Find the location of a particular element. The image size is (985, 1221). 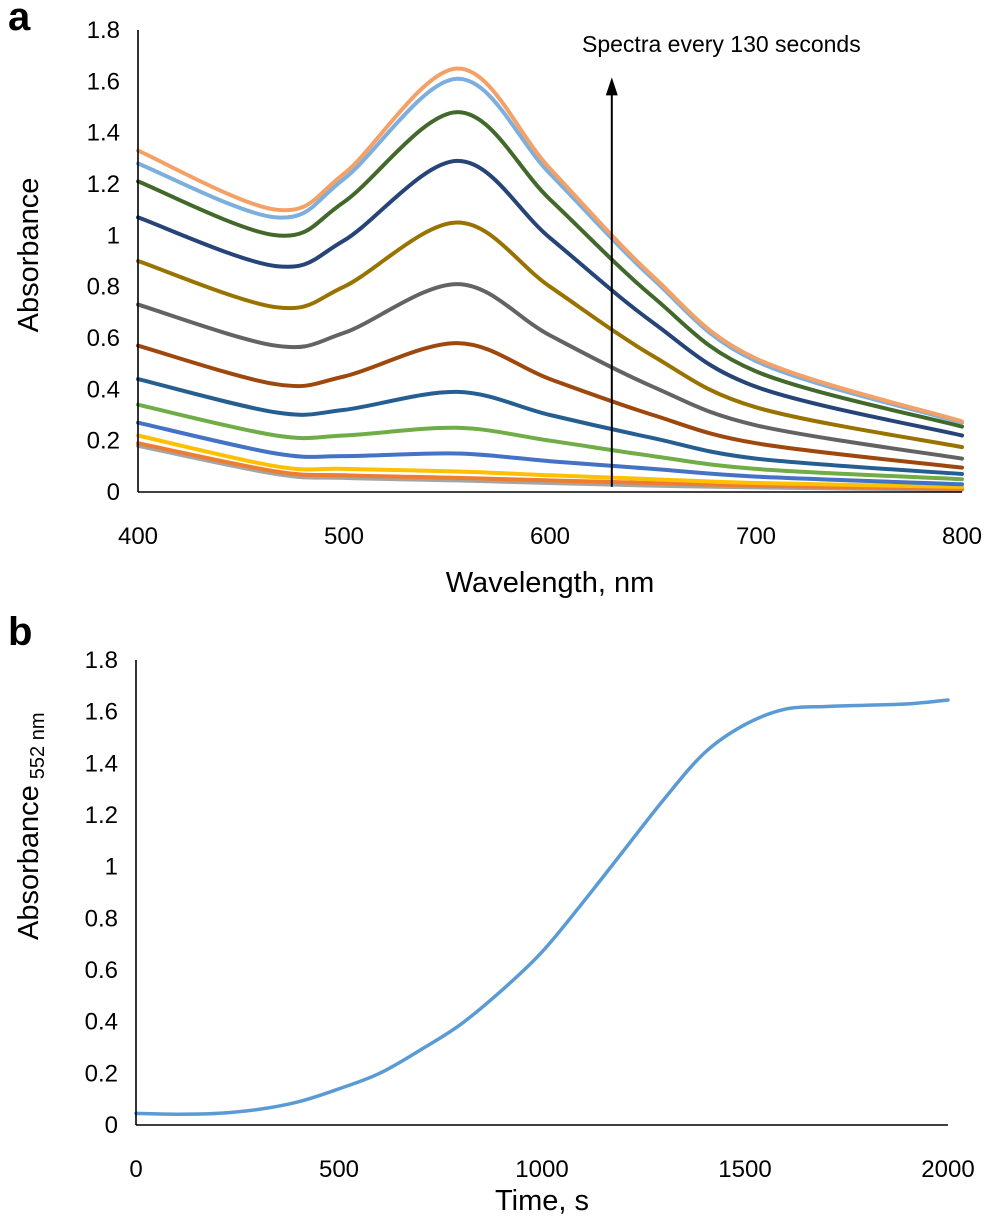

x-tick-label: 600 is located at coordinates (550, 536).